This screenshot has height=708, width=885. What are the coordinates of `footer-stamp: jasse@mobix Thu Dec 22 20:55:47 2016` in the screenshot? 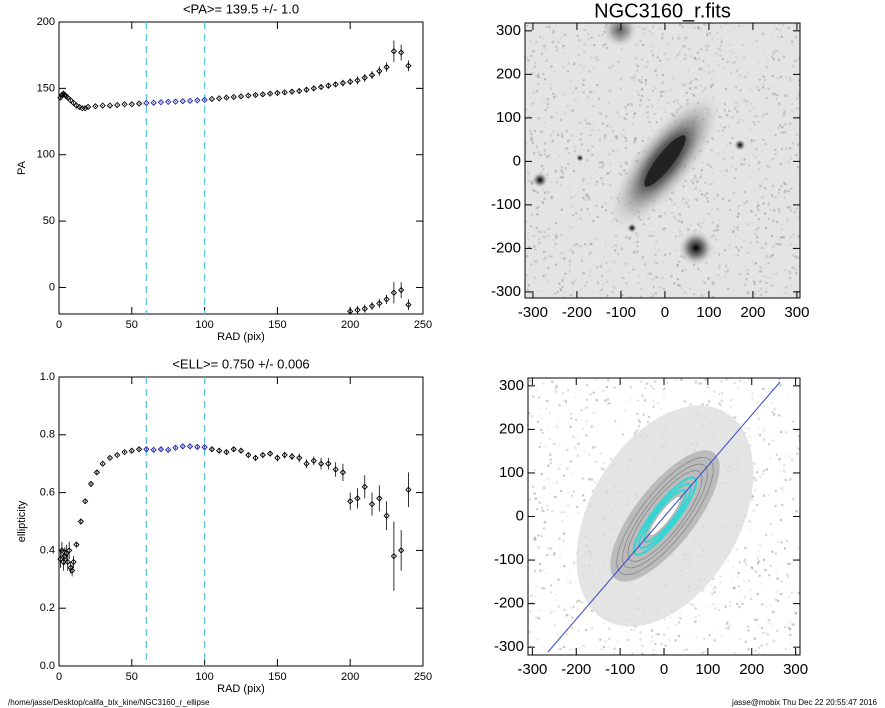 It's located at (804, 702).